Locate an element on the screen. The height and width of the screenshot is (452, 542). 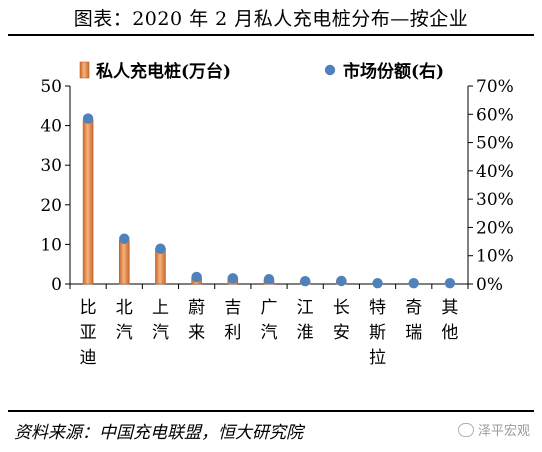
legend-dot-swatch is located at coordinates (330, 70).